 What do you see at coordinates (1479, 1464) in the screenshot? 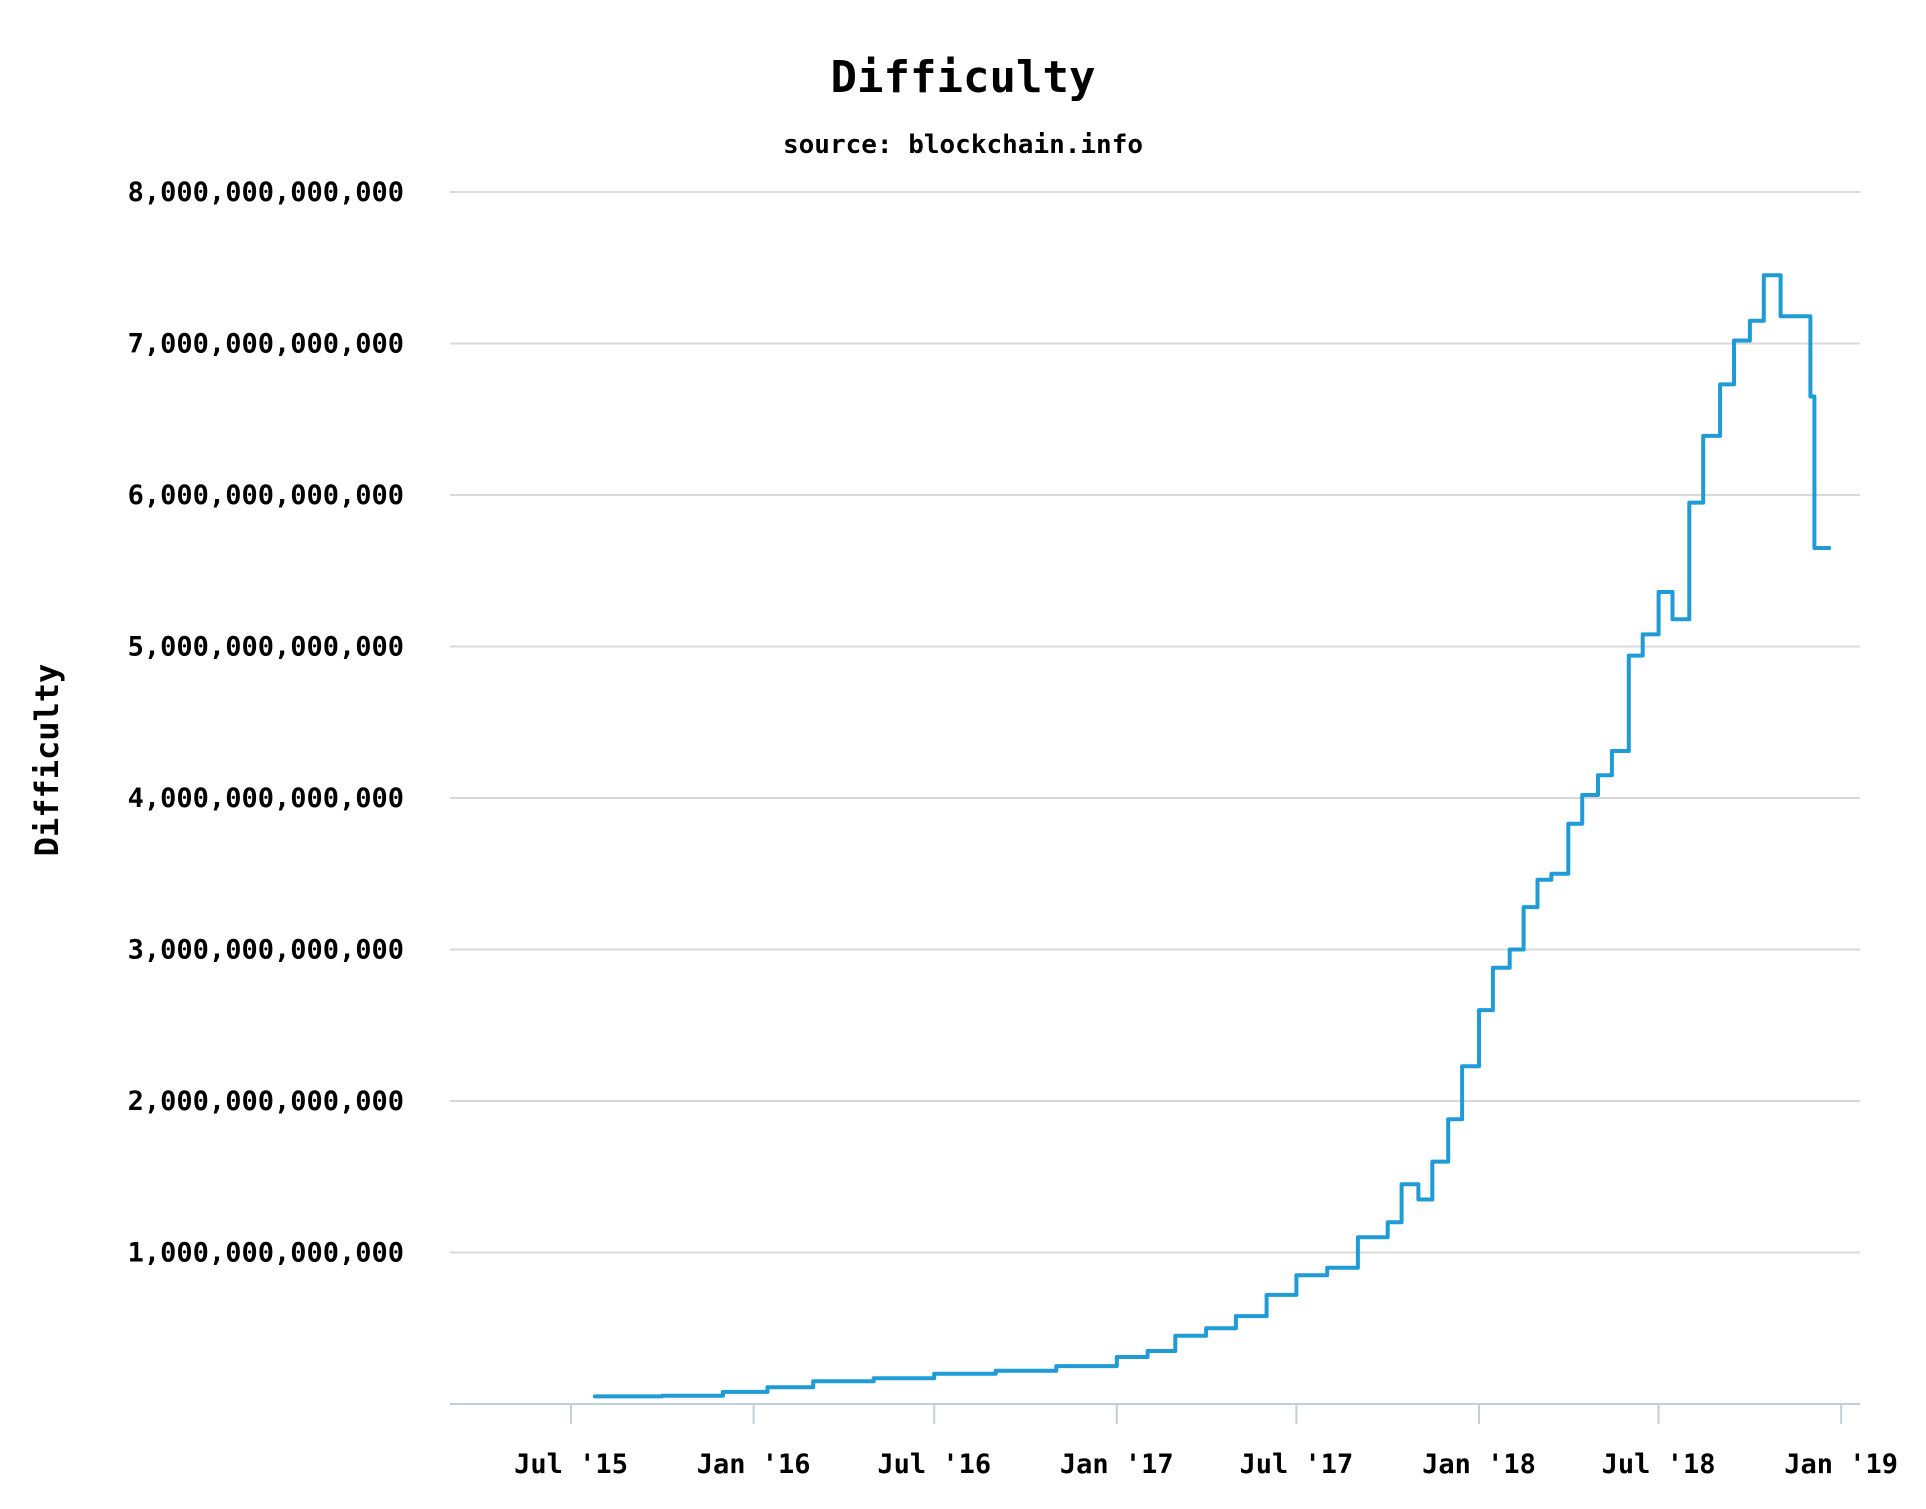
I see `x-tick-label-5: Jan '18` at bounding box center [1479, 1464].